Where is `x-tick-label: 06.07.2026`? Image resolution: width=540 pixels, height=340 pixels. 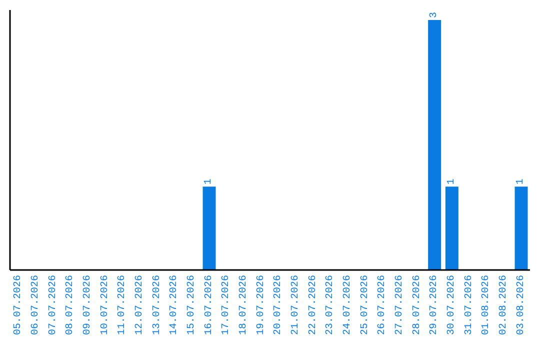
x-tick-label: 06.07.2026 is located at coordinates (36, 305).